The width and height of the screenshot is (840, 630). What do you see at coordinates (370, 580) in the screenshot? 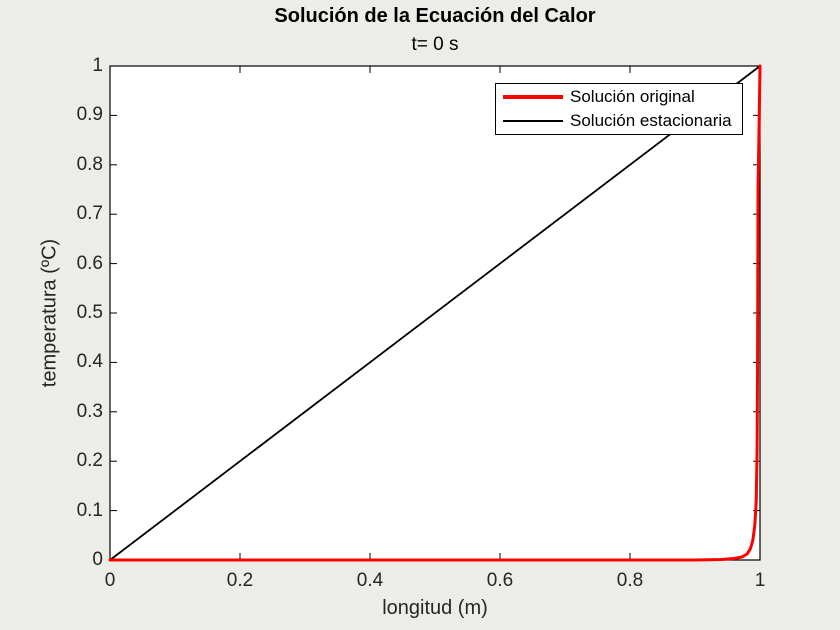
I see `x-tick-label: 0.4` at bounding box center [370, 580].